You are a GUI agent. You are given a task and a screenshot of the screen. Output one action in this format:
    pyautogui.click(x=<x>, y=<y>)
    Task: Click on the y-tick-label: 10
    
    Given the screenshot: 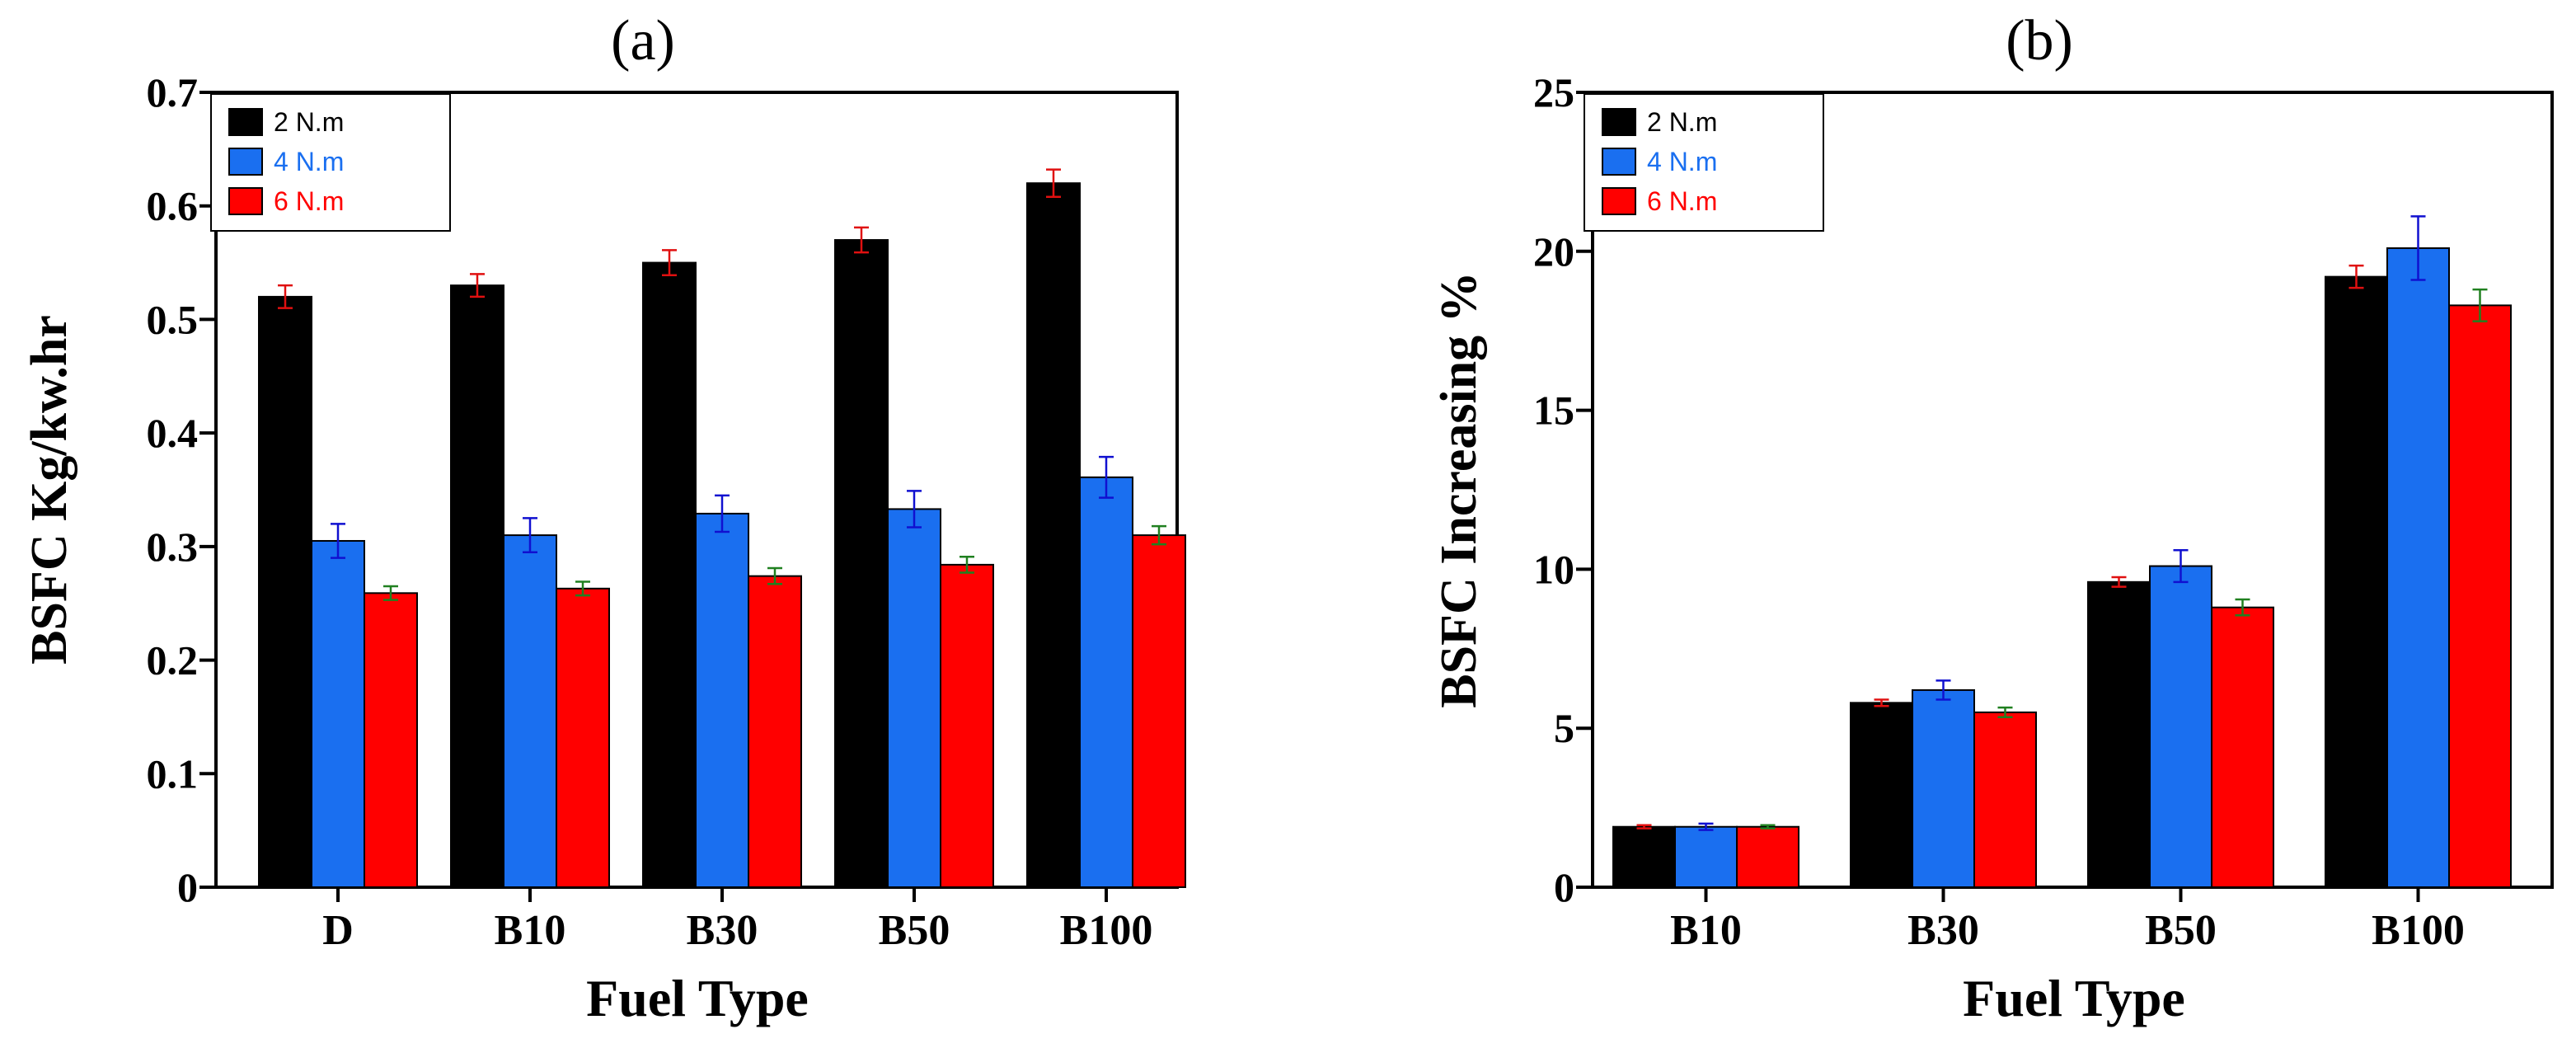 What is the action you would take?
    pyautogui.click(x=1554, y=569)
    